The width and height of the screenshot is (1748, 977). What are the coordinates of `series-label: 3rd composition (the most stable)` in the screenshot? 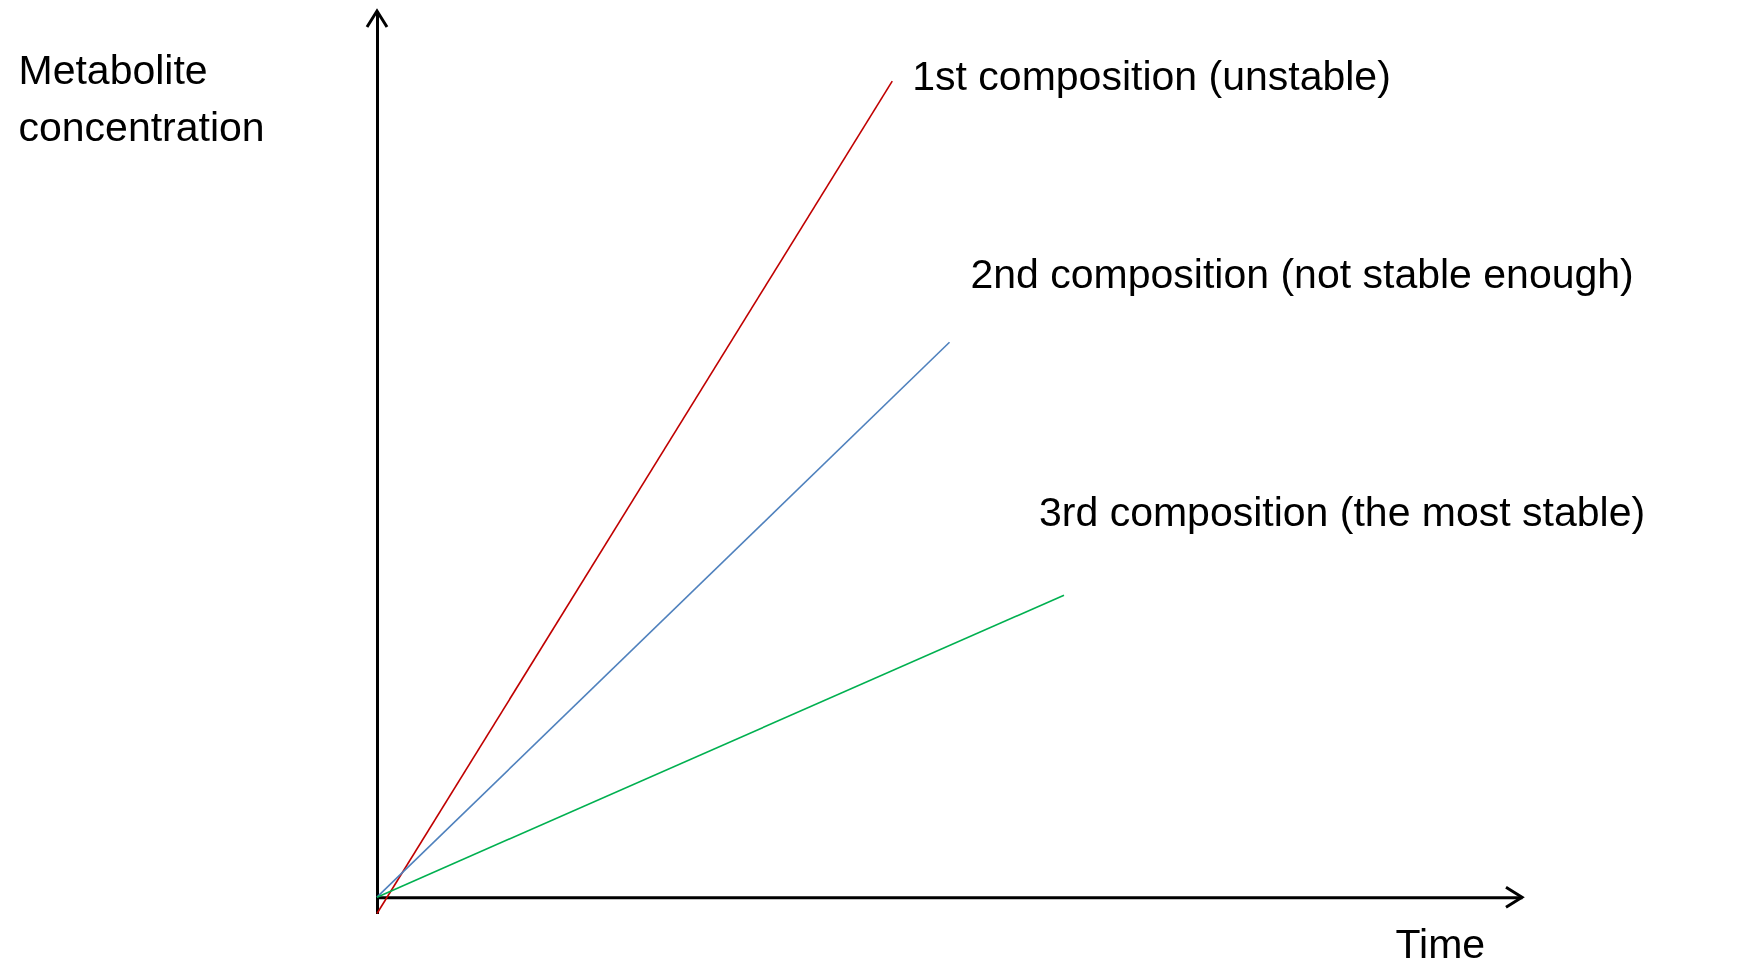 It's located at (1342, 512).